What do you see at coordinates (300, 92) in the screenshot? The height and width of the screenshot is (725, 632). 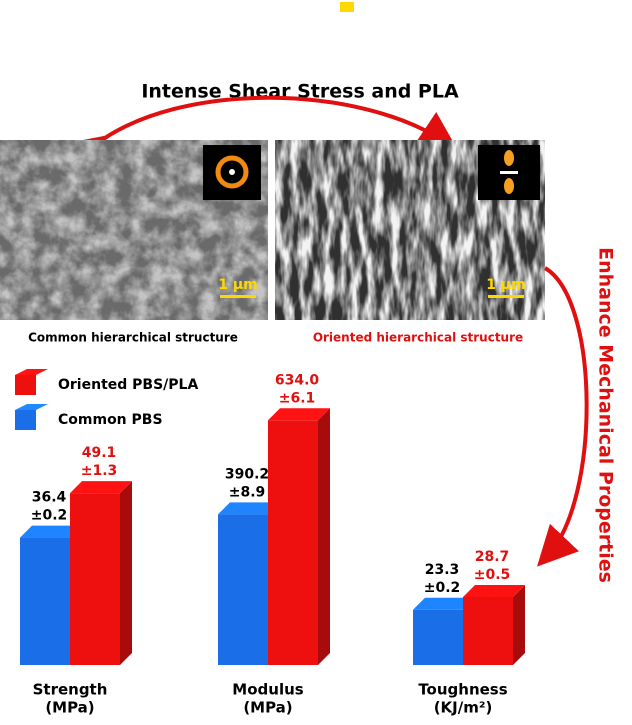 I see `title: Intense Shear Stress and PLA` at bounding box center [300, 92].